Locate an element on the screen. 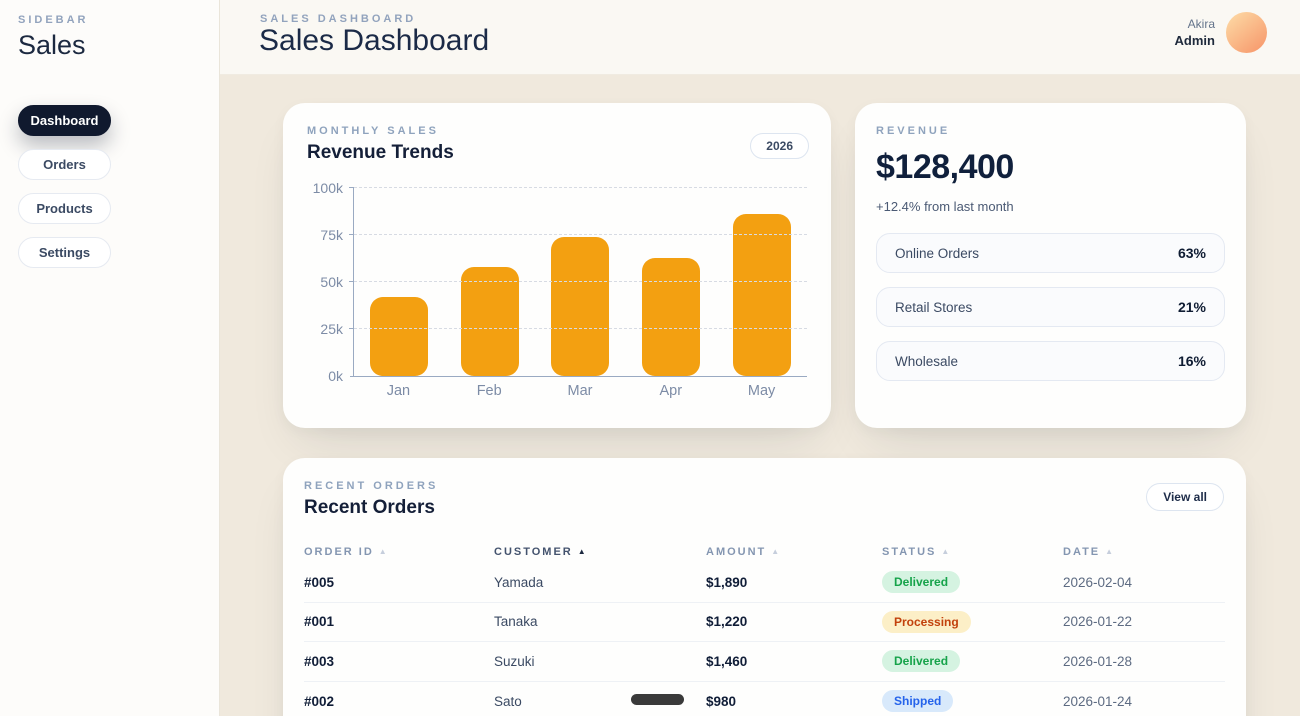  avatar is located at coordinates (1246, 32).